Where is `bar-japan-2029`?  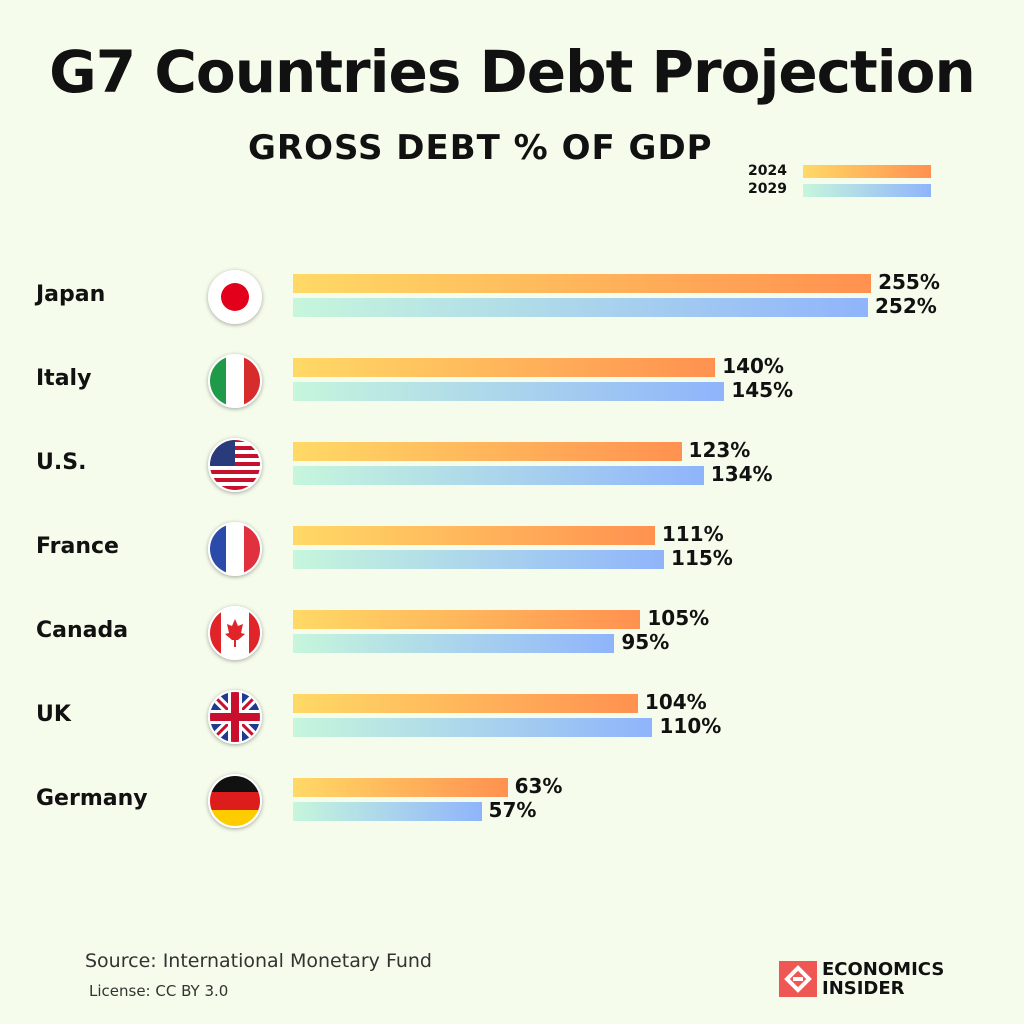 bar-japan-2029 is located at coordinates (581, 307).